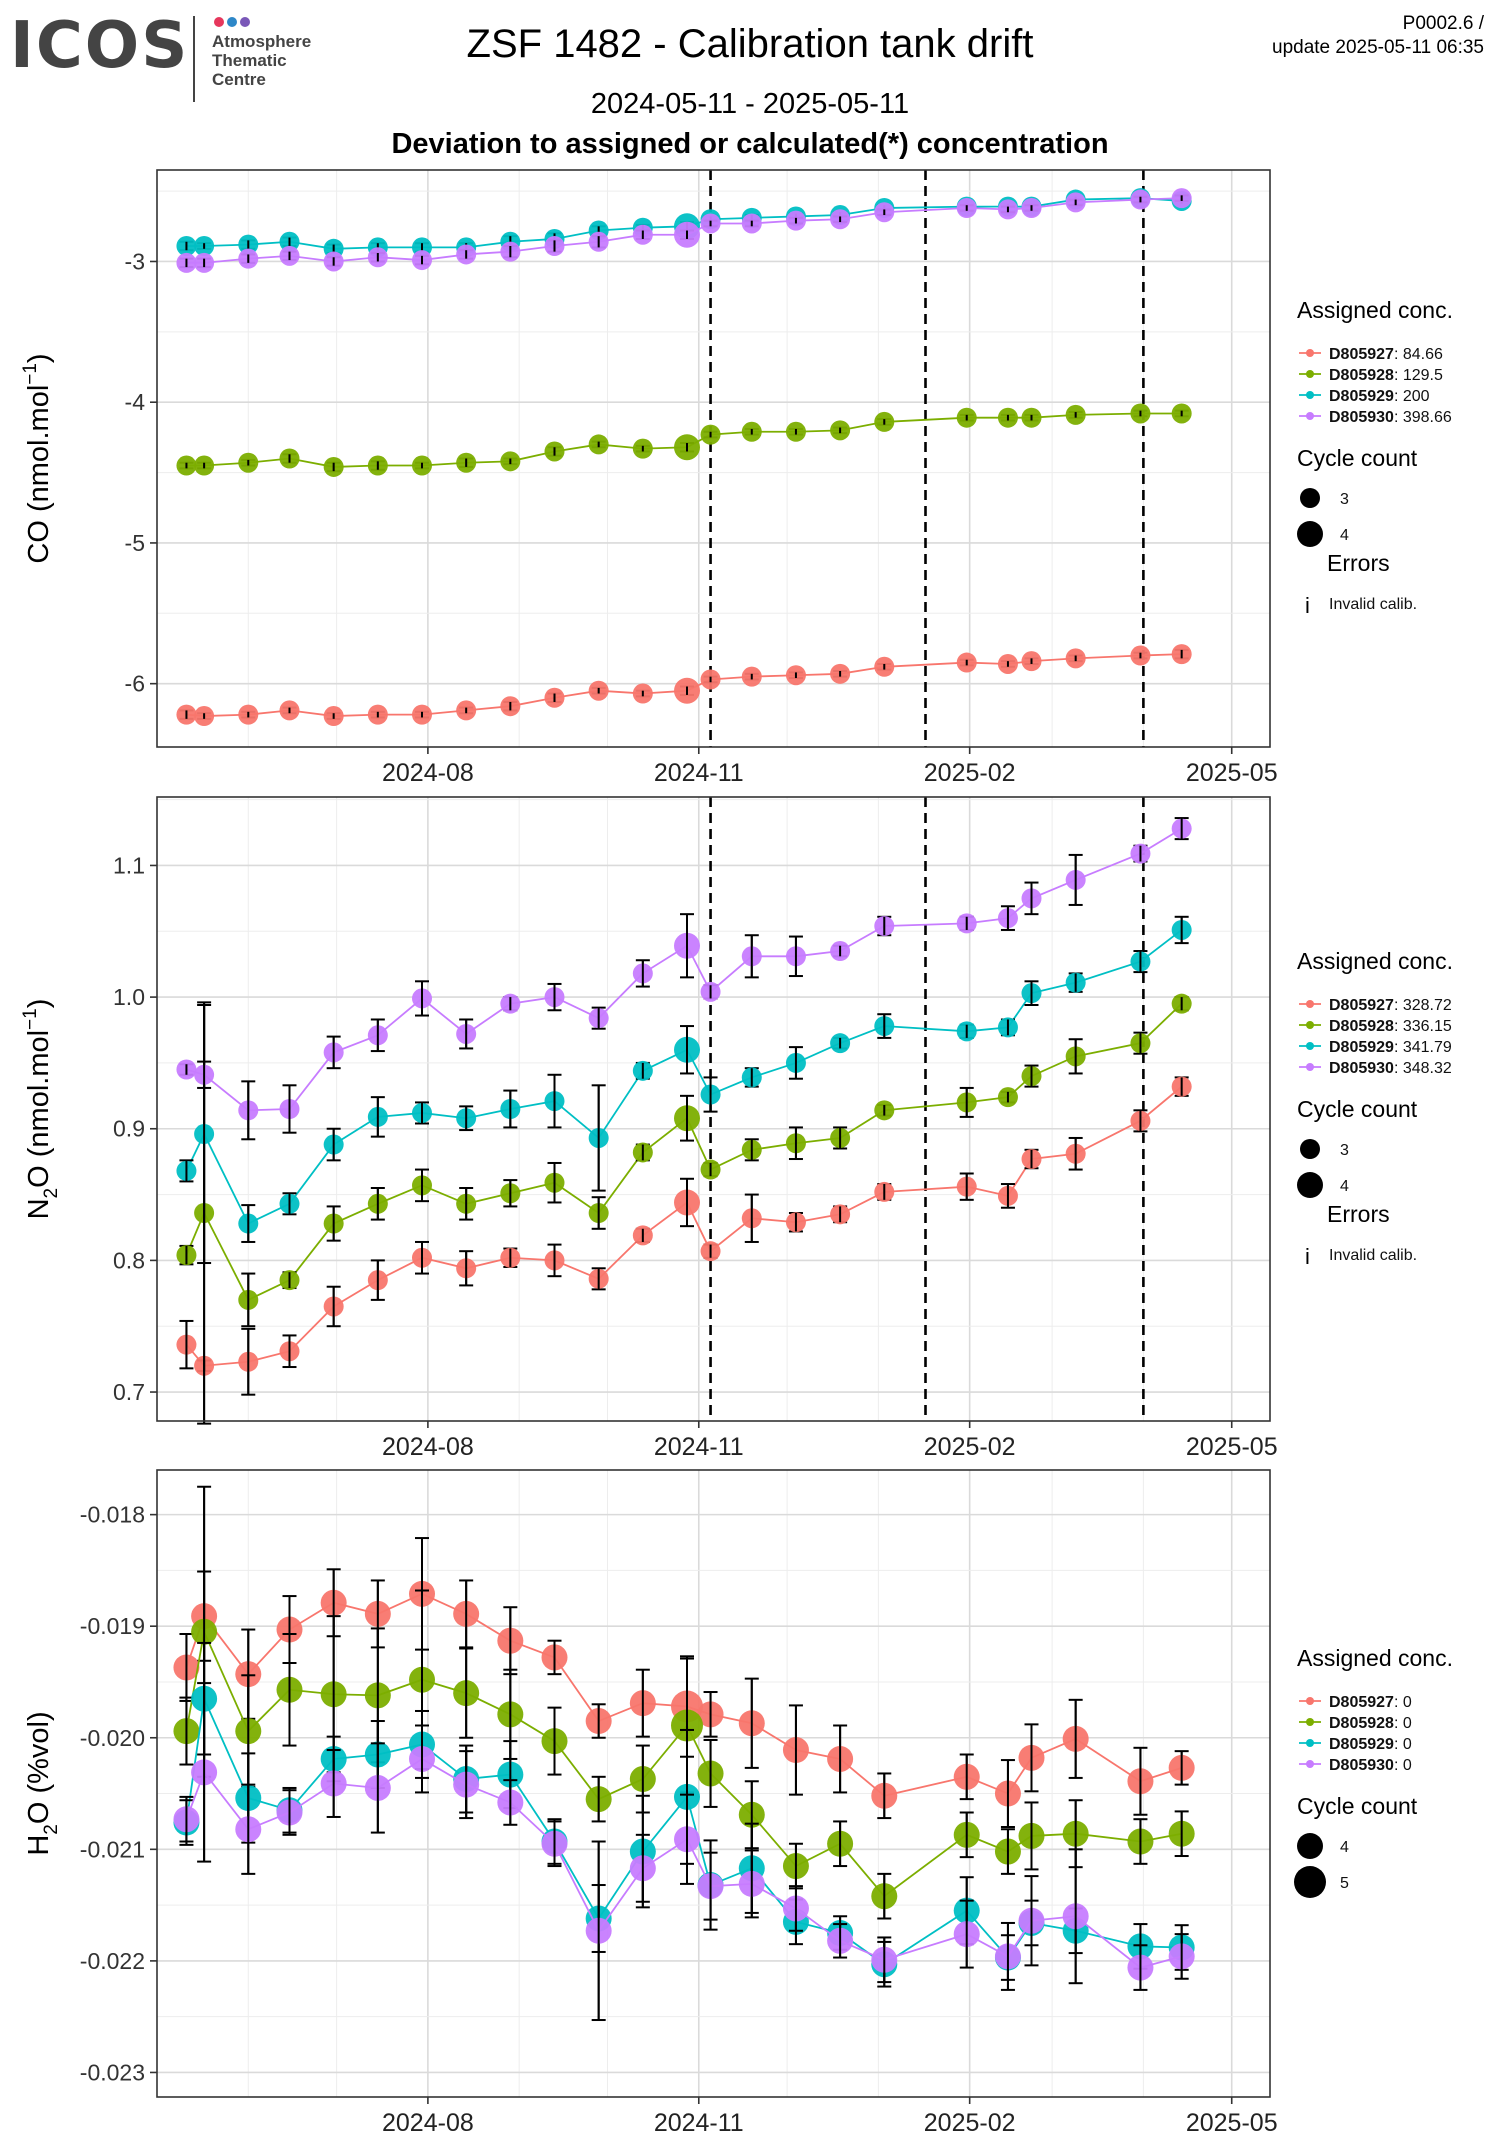 This screenshot has width=1500, height=2145. What do you see at coordinates (129, 1260) in the screenshot?
I see `y-tick-label: 0.8` at bounding box center [129, 1260].